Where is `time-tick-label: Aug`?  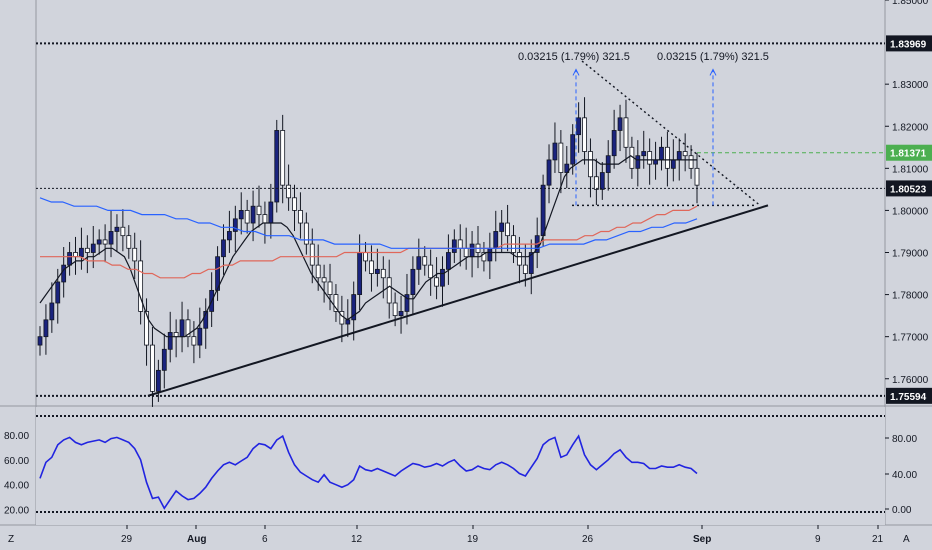
time-tick-label: Aug is located at coordinates (196, 539).